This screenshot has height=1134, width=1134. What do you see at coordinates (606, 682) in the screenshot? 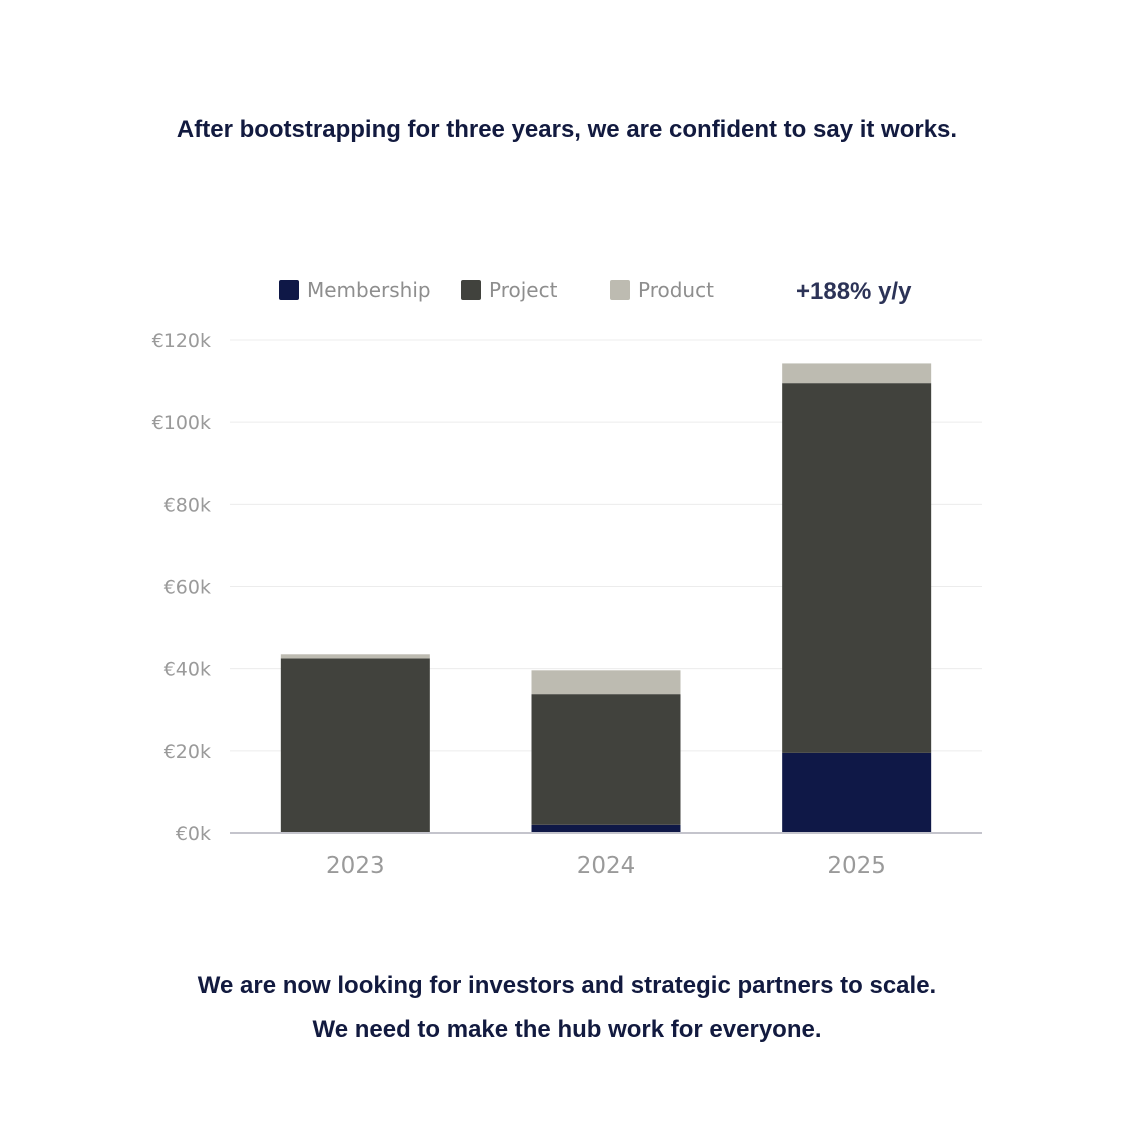
I see `bar-2024-product` at bounding box center [606, 682].